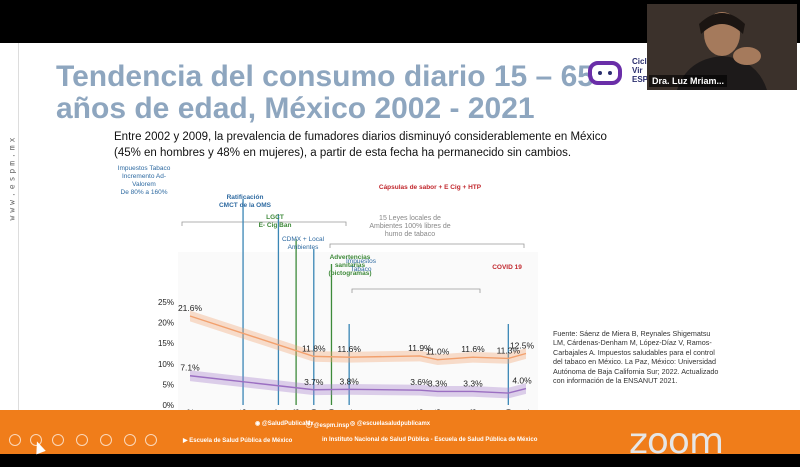  I want to click on bracket-top-left, so click(264, 223).